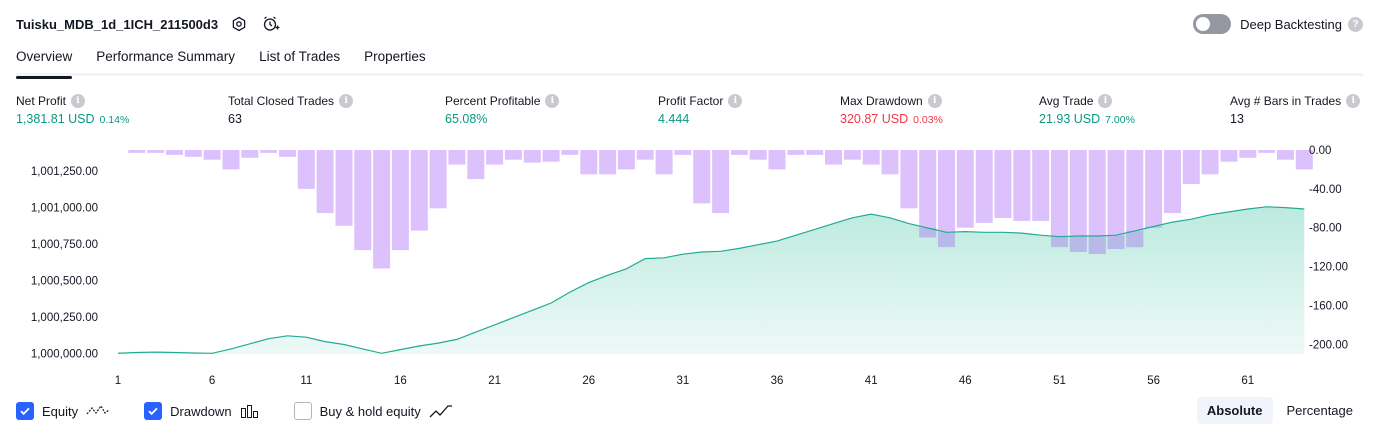  I want to click on buy-hold-line-icon, so click(441, 411).